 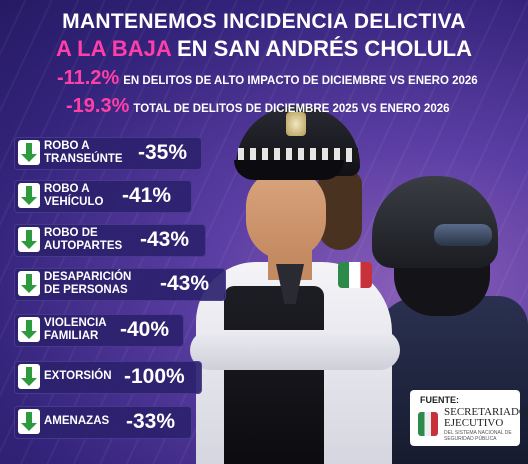 What do you see at coordinates (113, 48) in the screenshot?
I see `title-highlight: A LA BAJA` at bounding box center [113, 48].